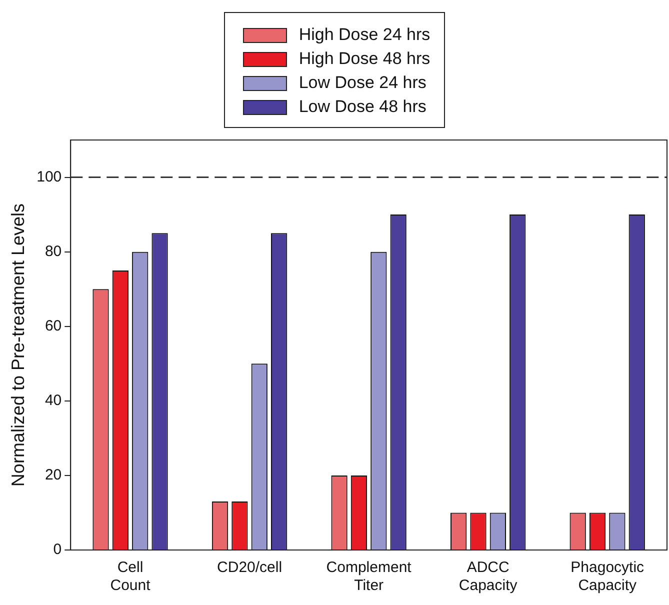  Describe the element at coordinates (369, 576) in the screenshot. I see `x-tick-label: Complement Titer` at that location.